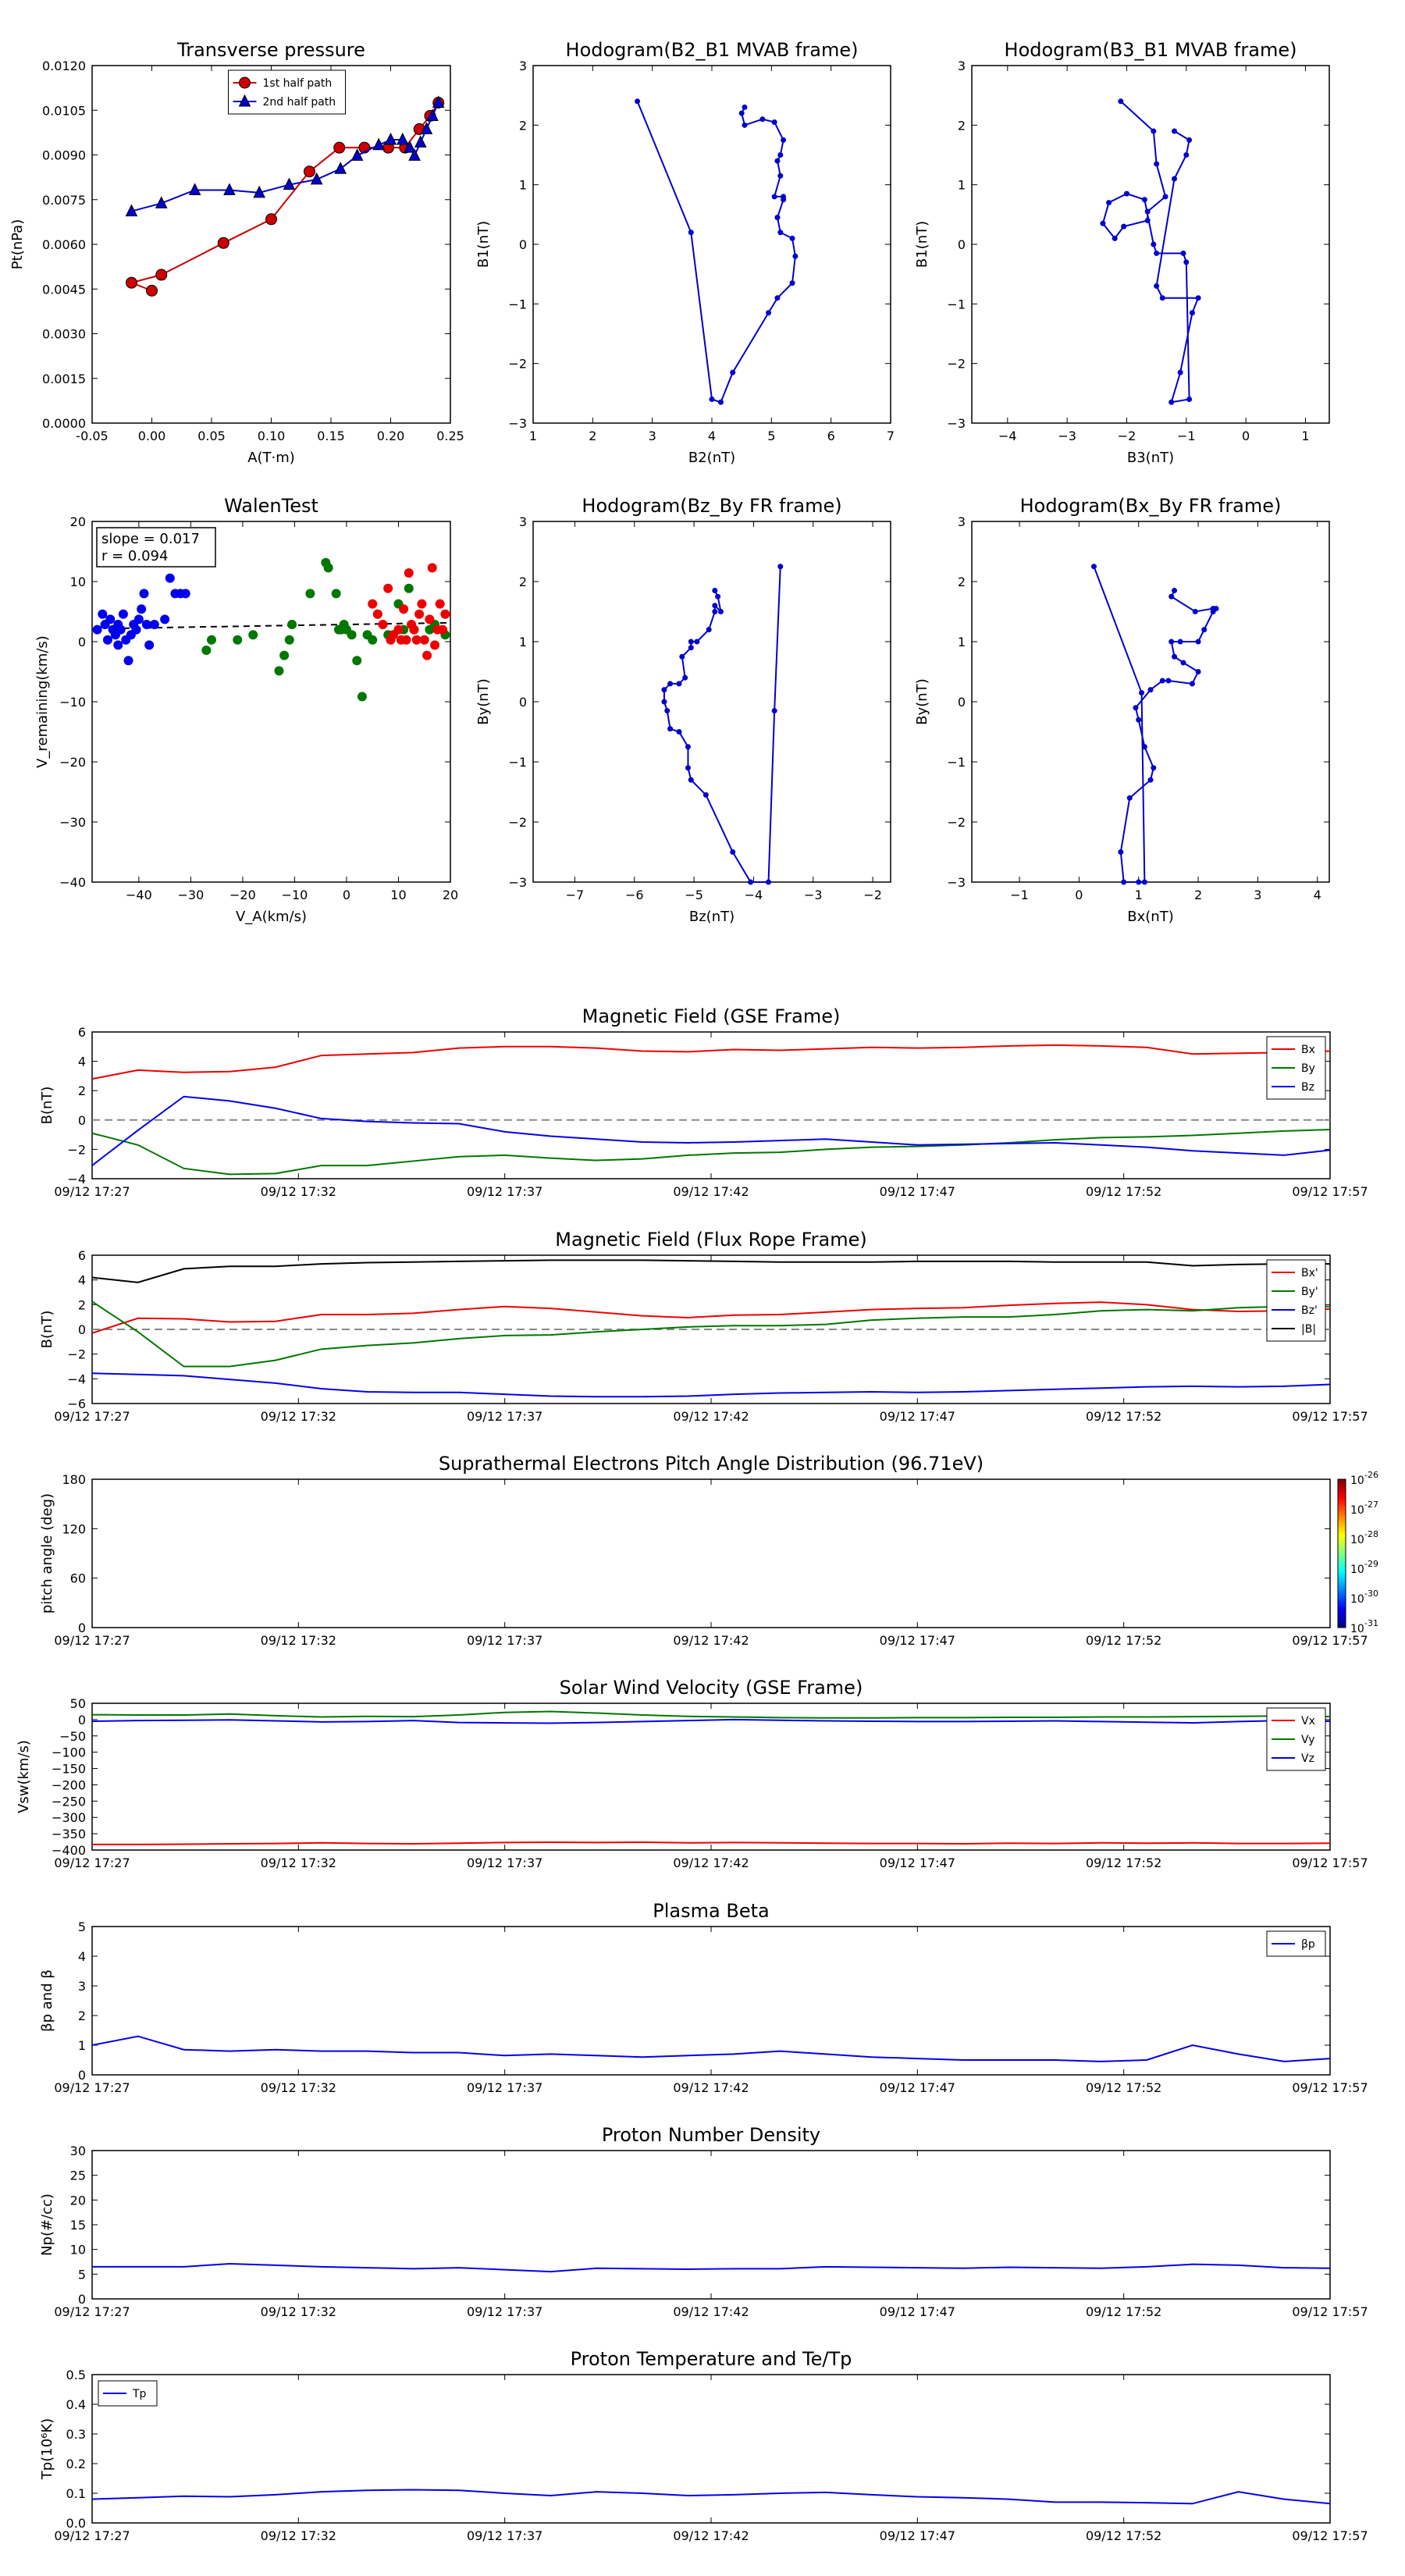 This screenshot has width=1405, height=2576. Describe the element at coordinates (69, 1817) in the screenshot. I see `vsw-ytick-label: −300` at that location.